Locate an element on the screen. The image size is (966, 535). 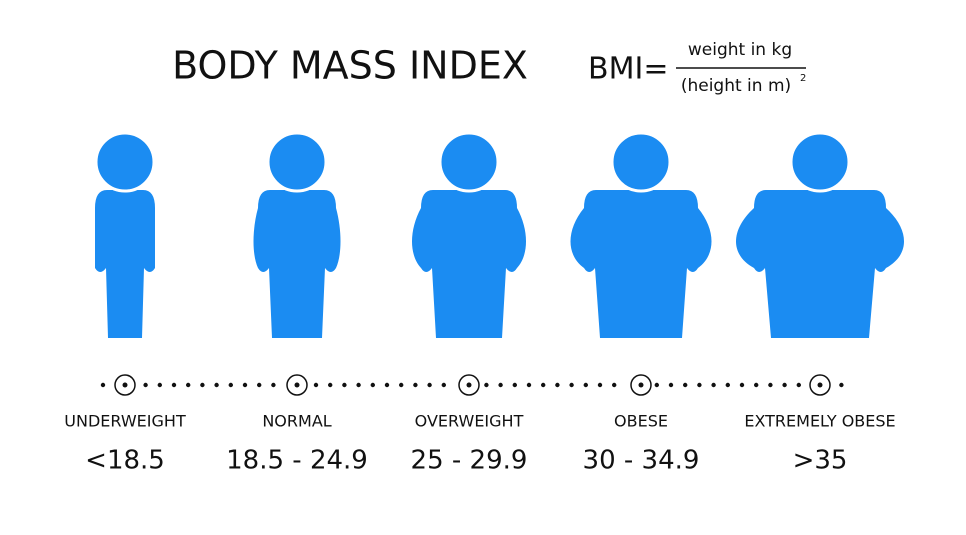
category-label: OBESE is located at coordinates (641, 421).